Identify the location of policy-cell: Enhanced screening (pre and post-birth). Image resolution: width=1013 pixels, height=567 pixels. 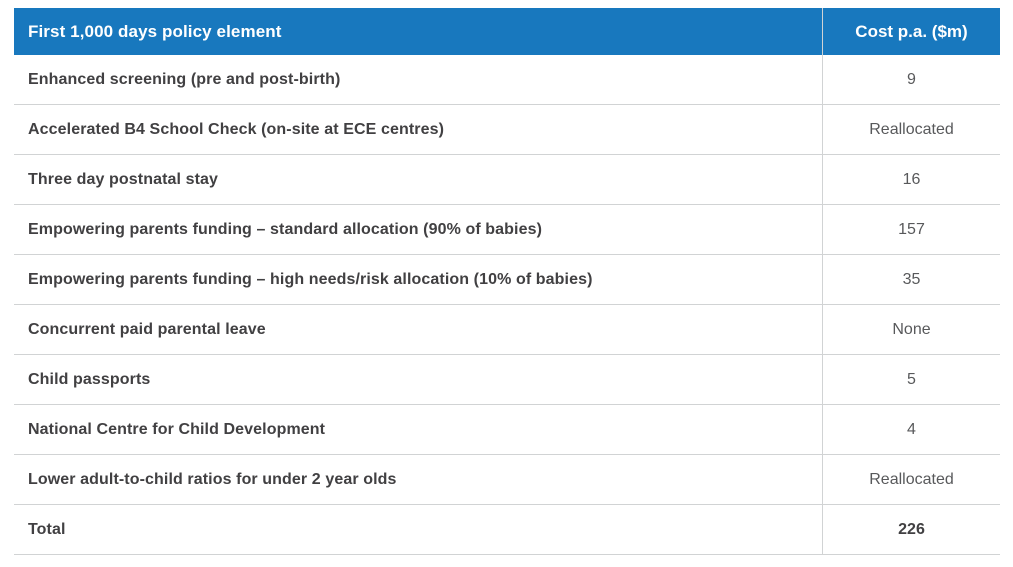
(184, 79).